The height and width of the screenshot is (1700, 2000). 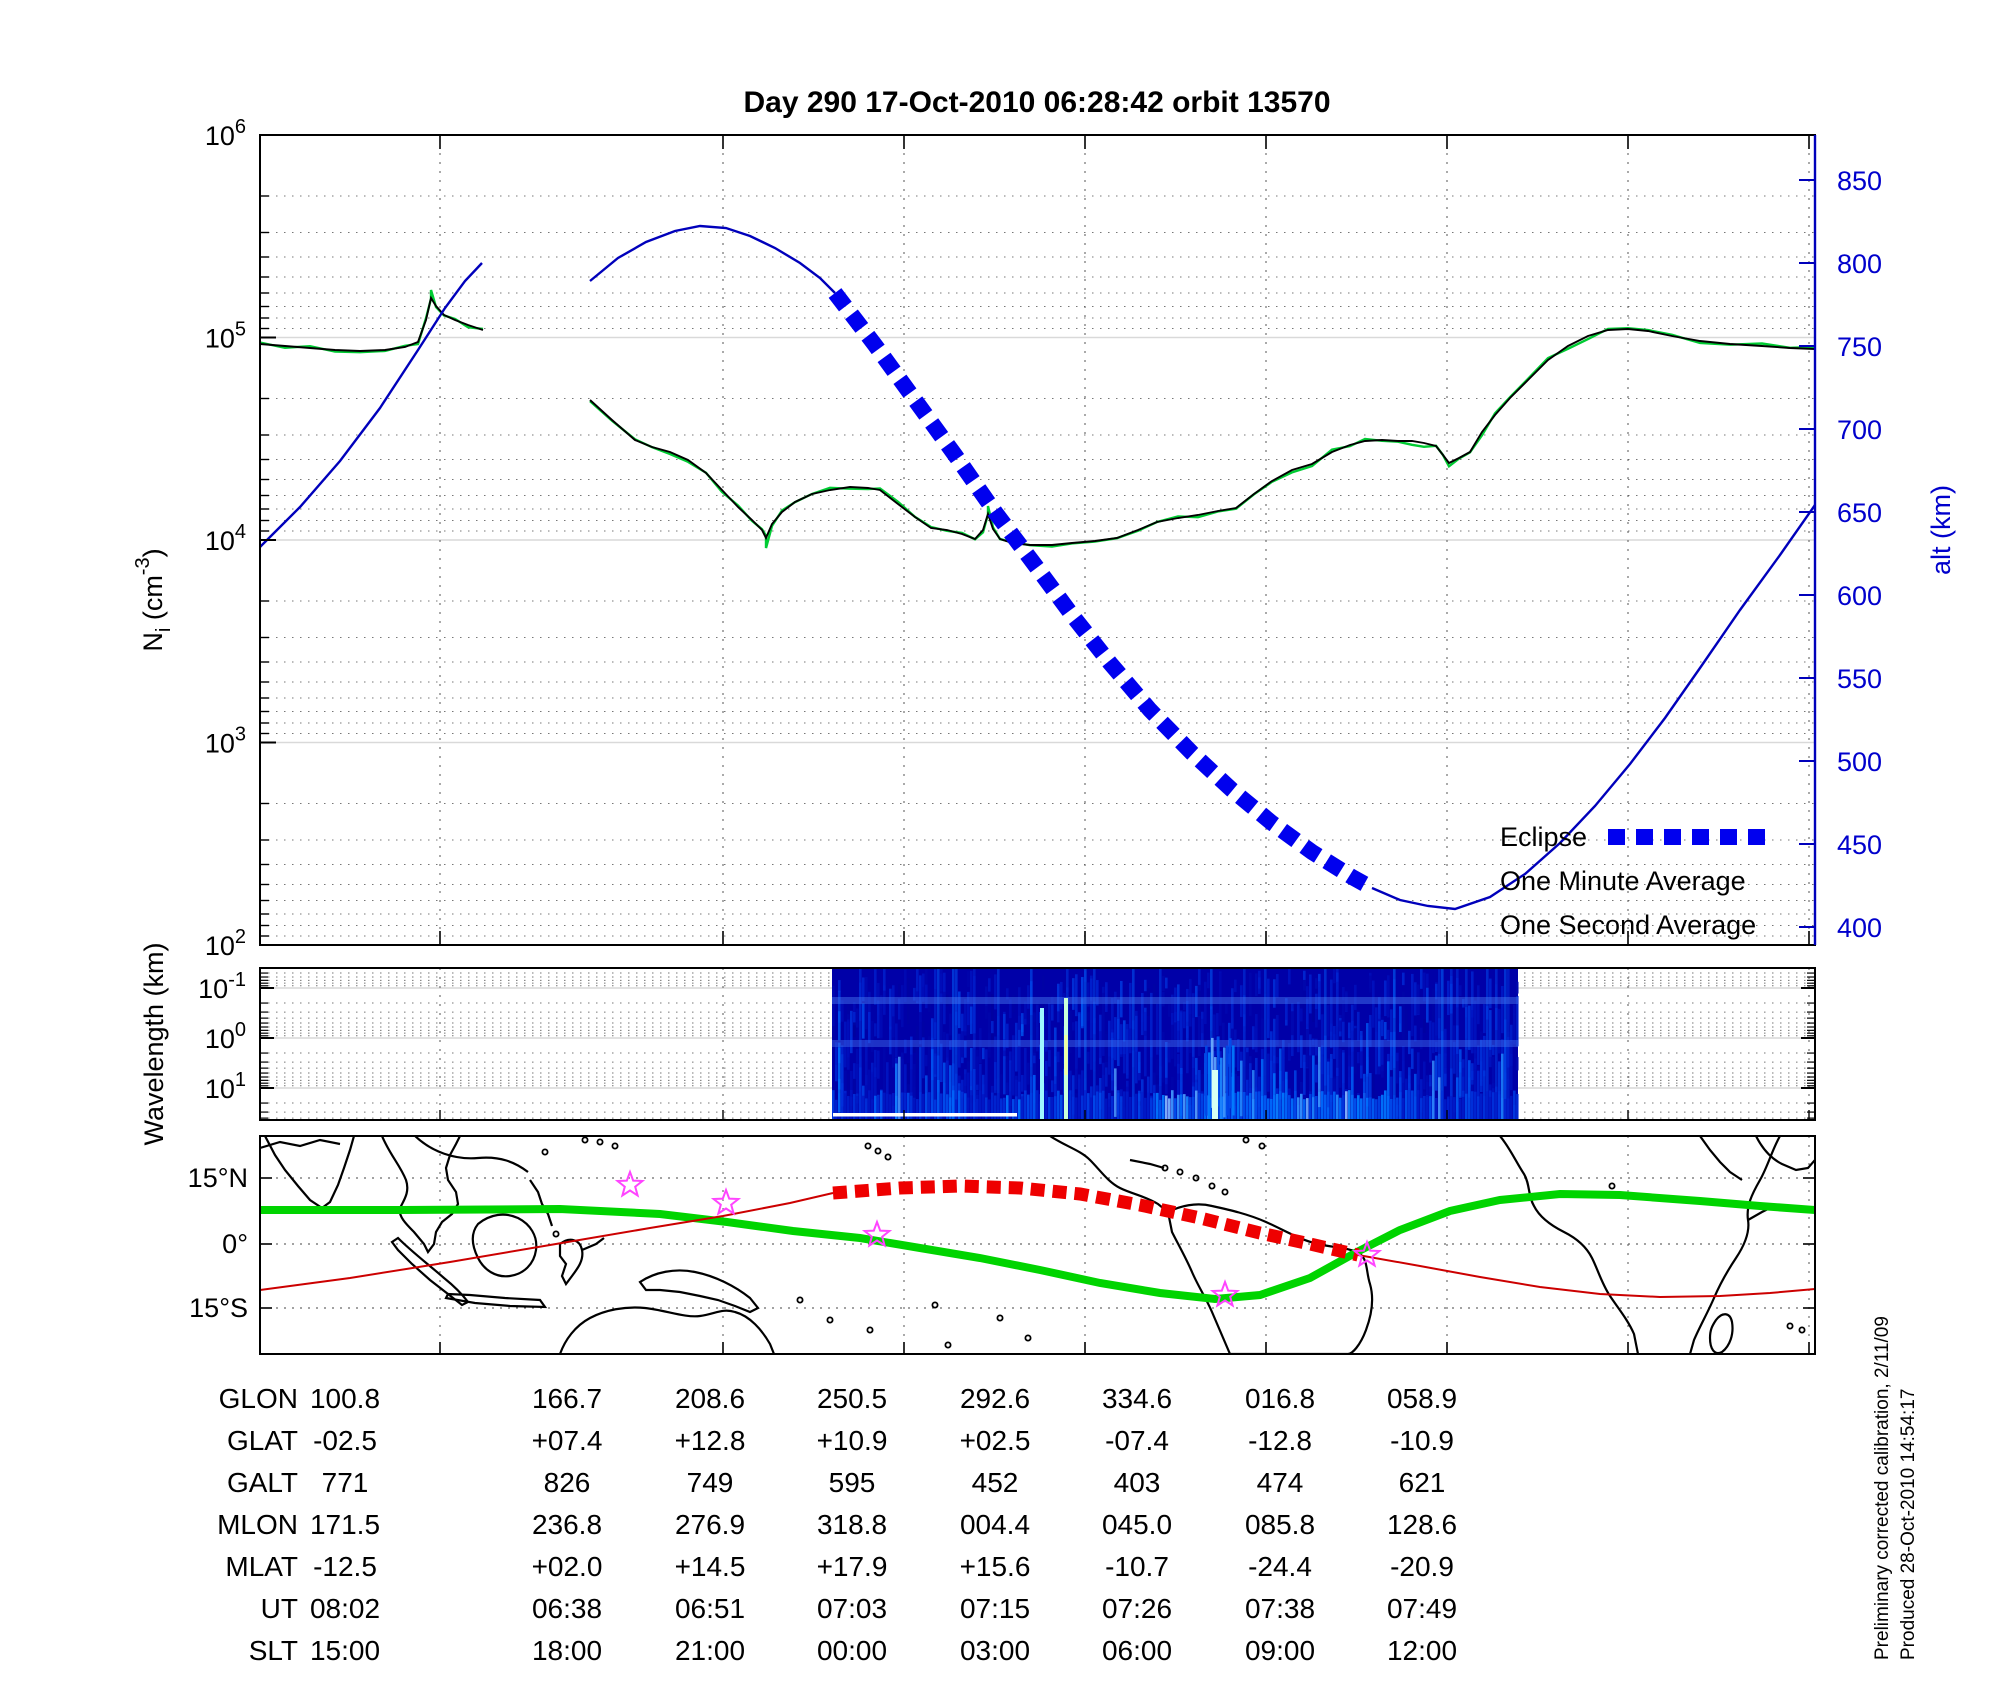 I want to click on table-cell: +02.5, so click(x=995, y=1440).